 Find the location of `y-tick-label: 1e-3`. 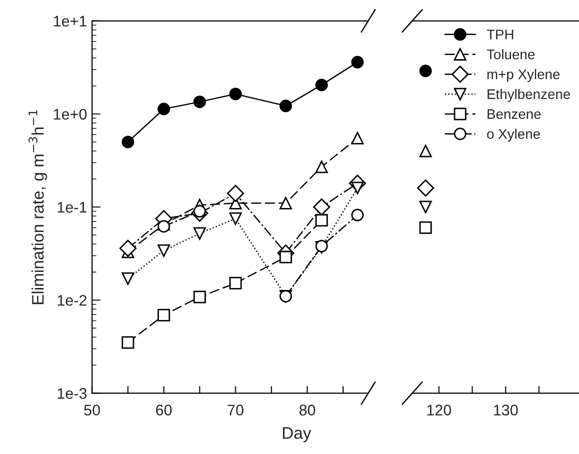

y-tick-label: 1e-3 is located at coordinates (72, 393).